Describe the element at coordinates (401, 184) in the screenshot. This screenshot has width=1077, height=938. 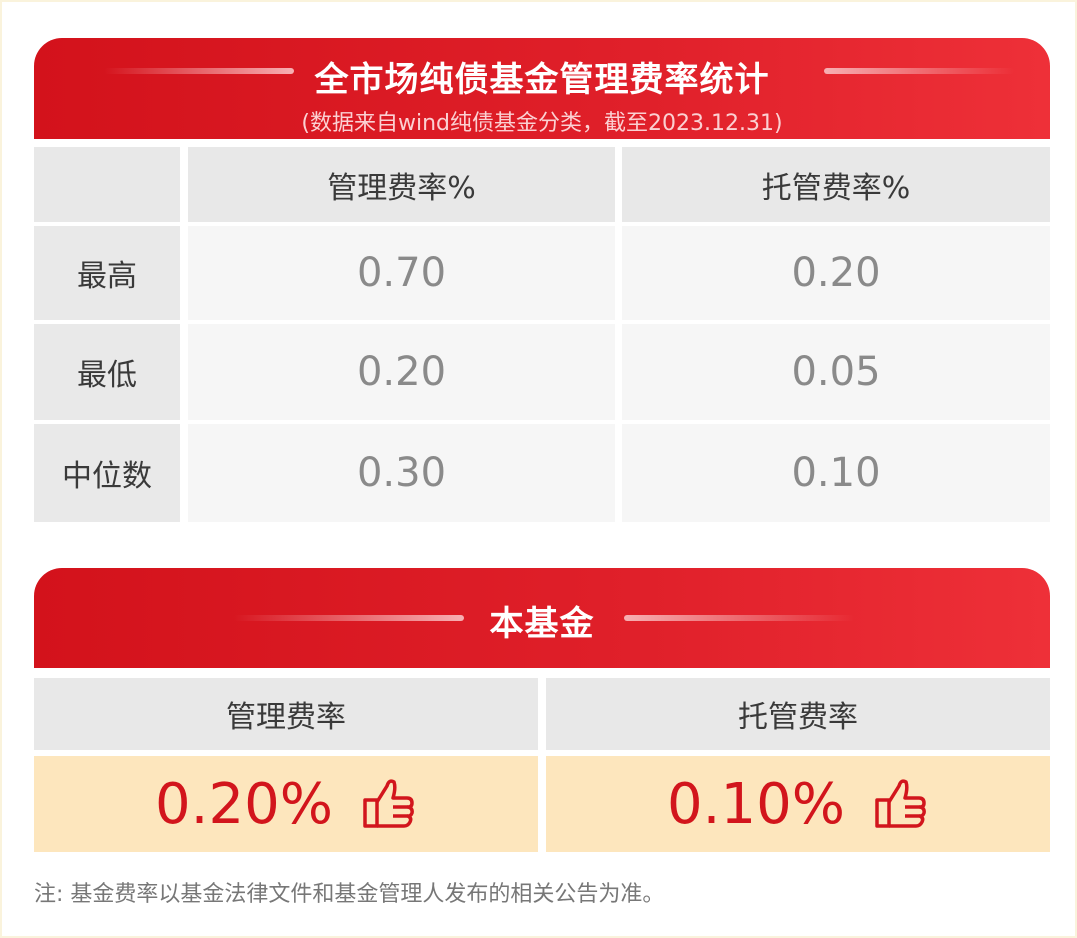
I see `column-header: 管理费率%` at that location.